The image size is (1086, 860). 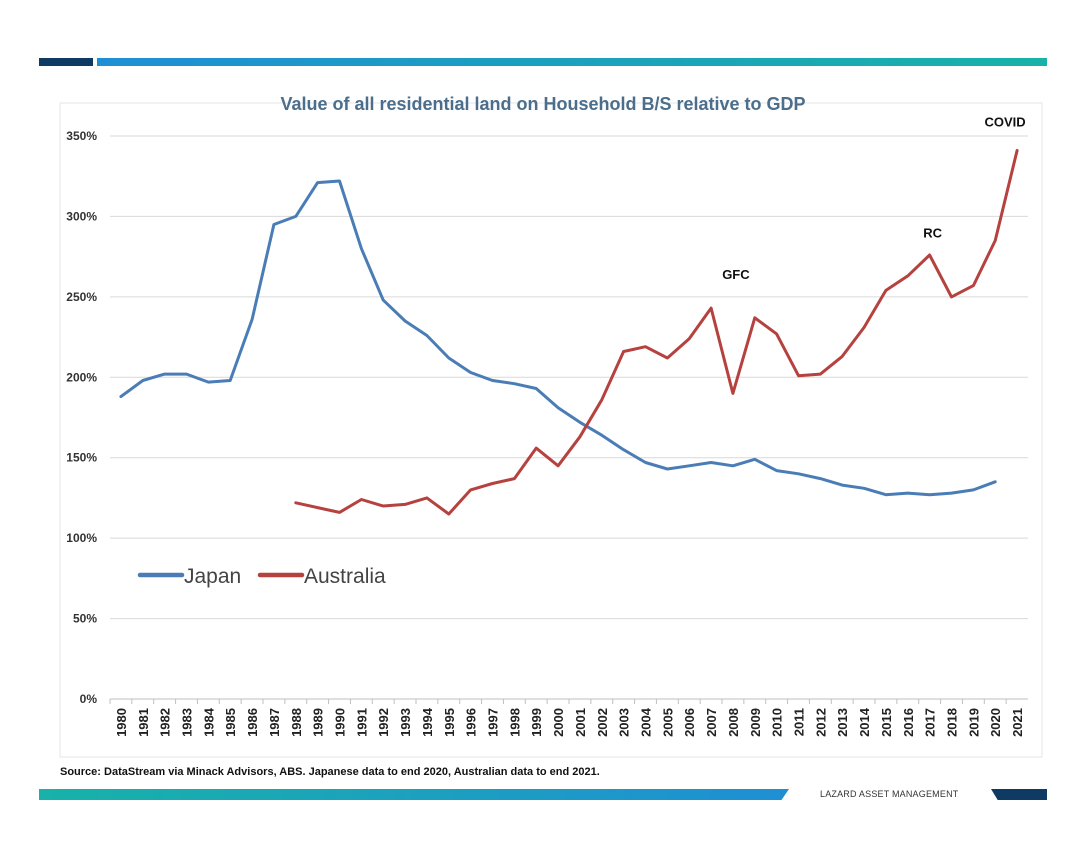 What do you see at coordinates (143, 722) in the screenshot?
I see `x-tick-label: 1981` at bounding box center [143, 722].